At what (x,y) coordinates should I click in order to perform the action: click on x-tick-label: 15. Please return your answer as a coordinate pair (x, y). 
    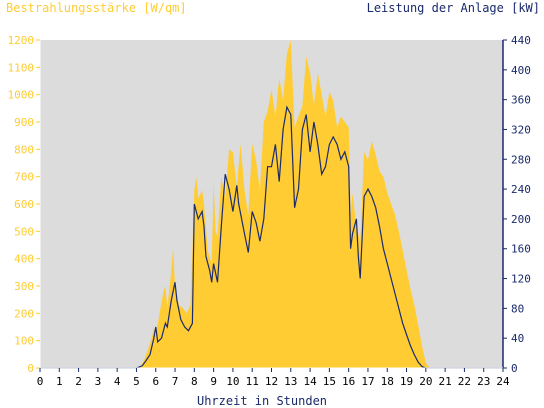
    Looking at the image, I should click on (329, 381).